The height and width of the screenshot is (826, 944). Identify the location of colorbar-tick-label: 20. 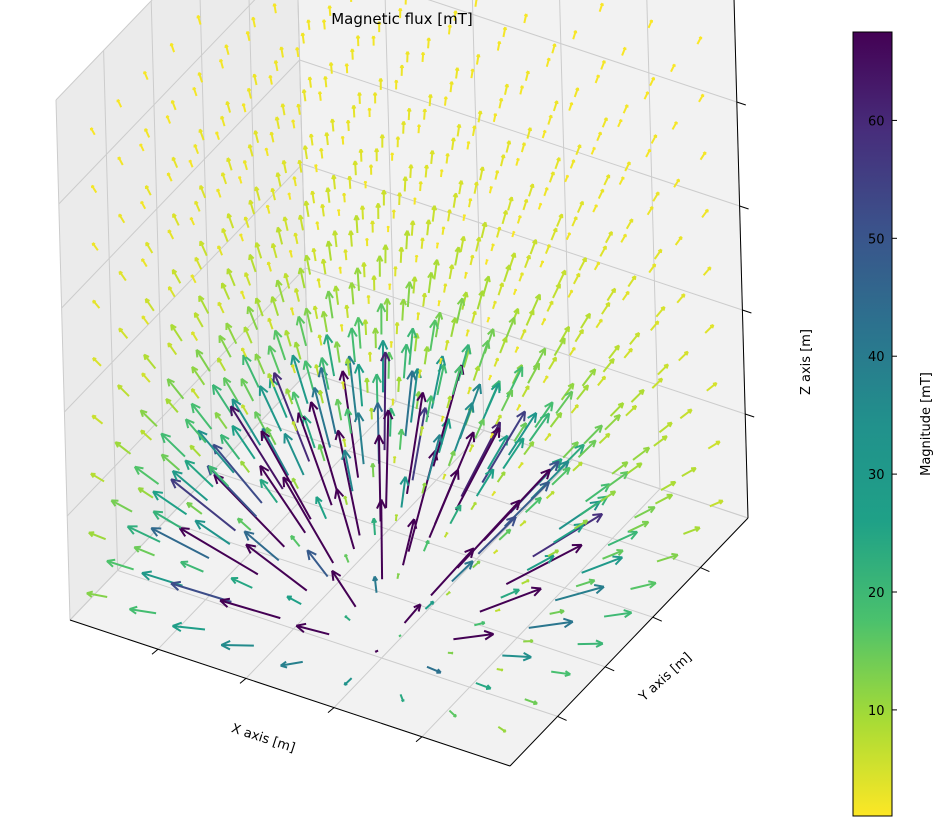
(876, 593).